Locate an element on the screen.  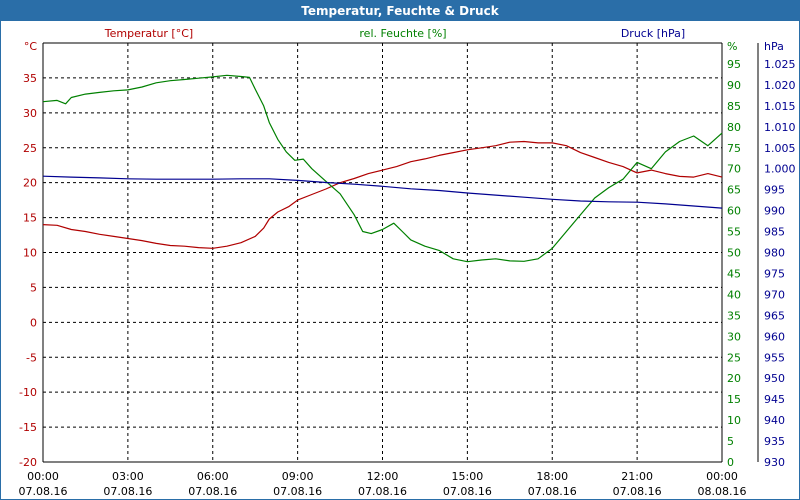
pressure-tick: 1.005 is located at coordinates (780, 148).